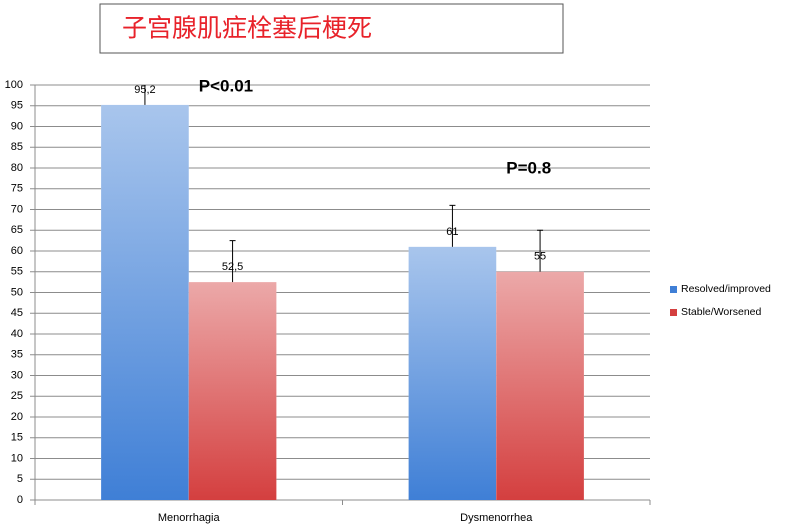 Image resolution: width=789 pixels, height=530 pixels. Describe the element at coordinates (528, 167) in the screenshot. I see `p-value: P=0.8` at that location.